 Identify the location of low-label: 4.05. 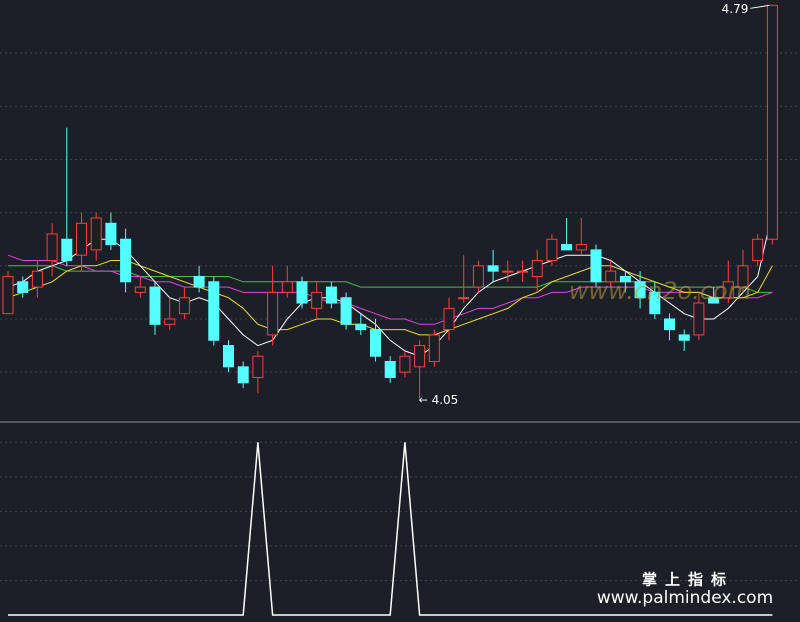
(445, 400).